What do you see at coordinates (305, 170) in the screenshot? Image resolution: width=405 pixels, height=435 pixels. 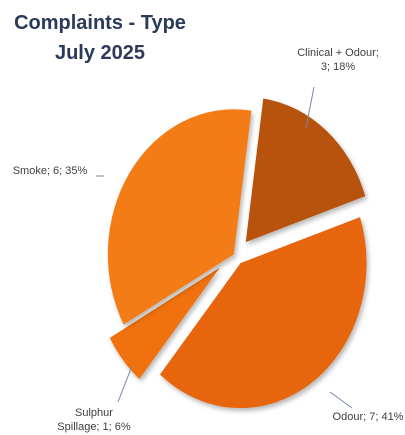 I see `pie-slice-clinical-odour` at bounding box center [305, 170].